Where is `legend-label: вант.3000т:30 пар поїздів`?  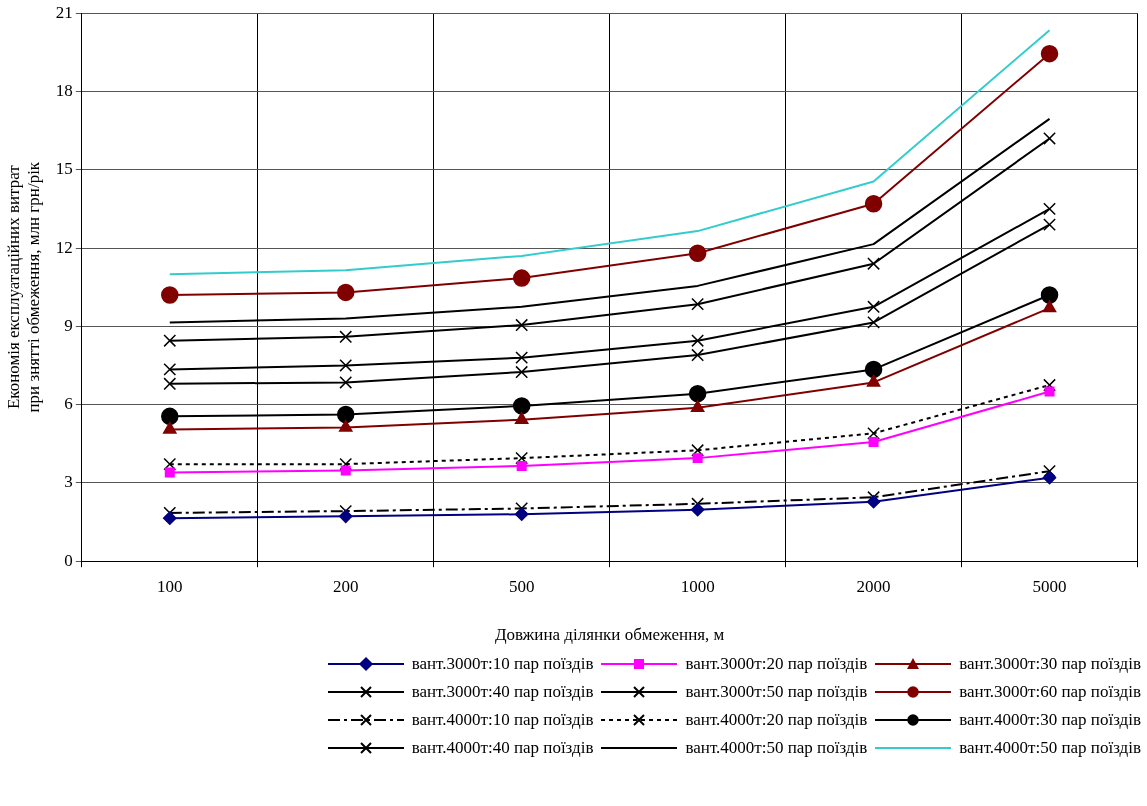
legend-label: вант.3000т:30 пар поїздів is located at coordinates (1050, 664).